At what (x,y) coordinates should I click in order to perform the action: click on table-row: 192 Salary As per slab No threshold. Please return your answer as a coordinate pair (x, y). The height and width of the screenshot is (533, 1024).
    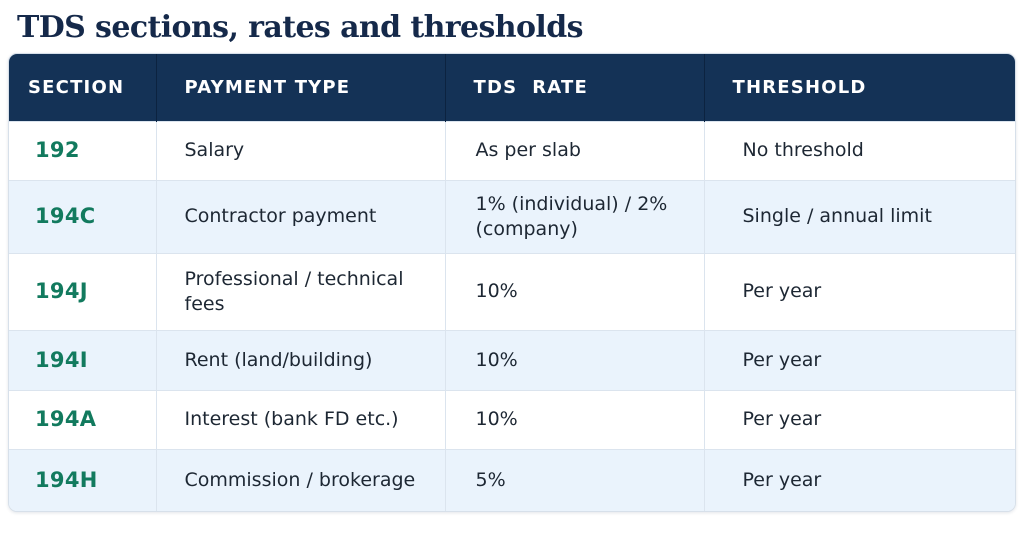
    Looking at the image, I should click on (512, 150).